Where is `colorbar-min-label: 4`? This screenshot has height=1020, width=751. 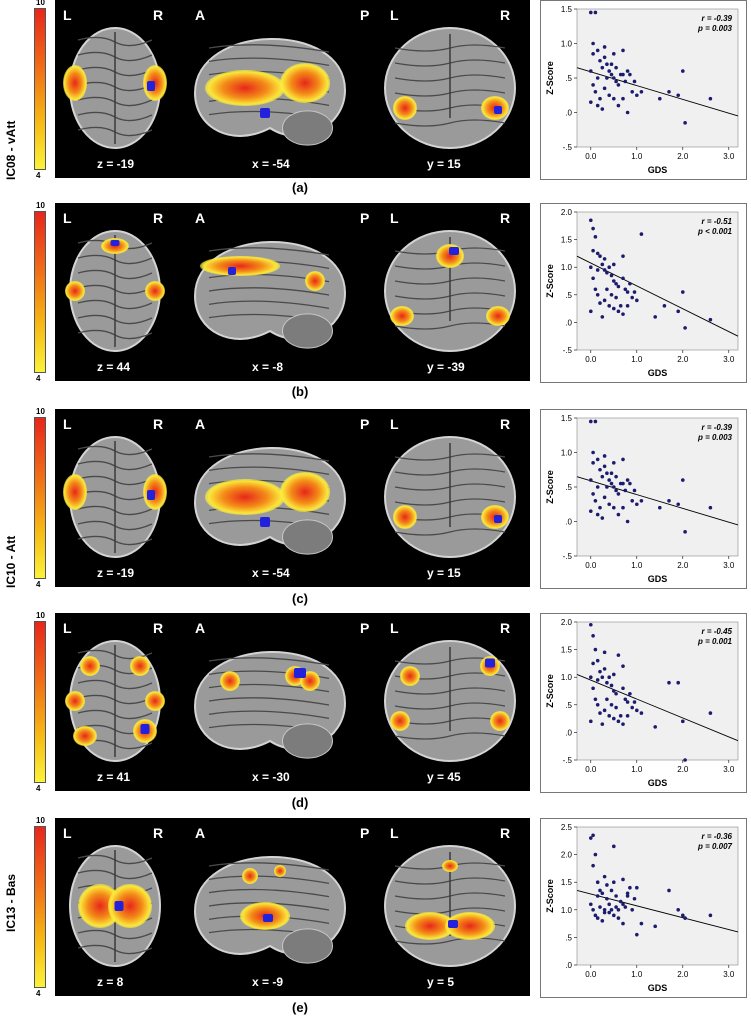
colorbar-min-label: 4 is located at coordinates (38, 378).